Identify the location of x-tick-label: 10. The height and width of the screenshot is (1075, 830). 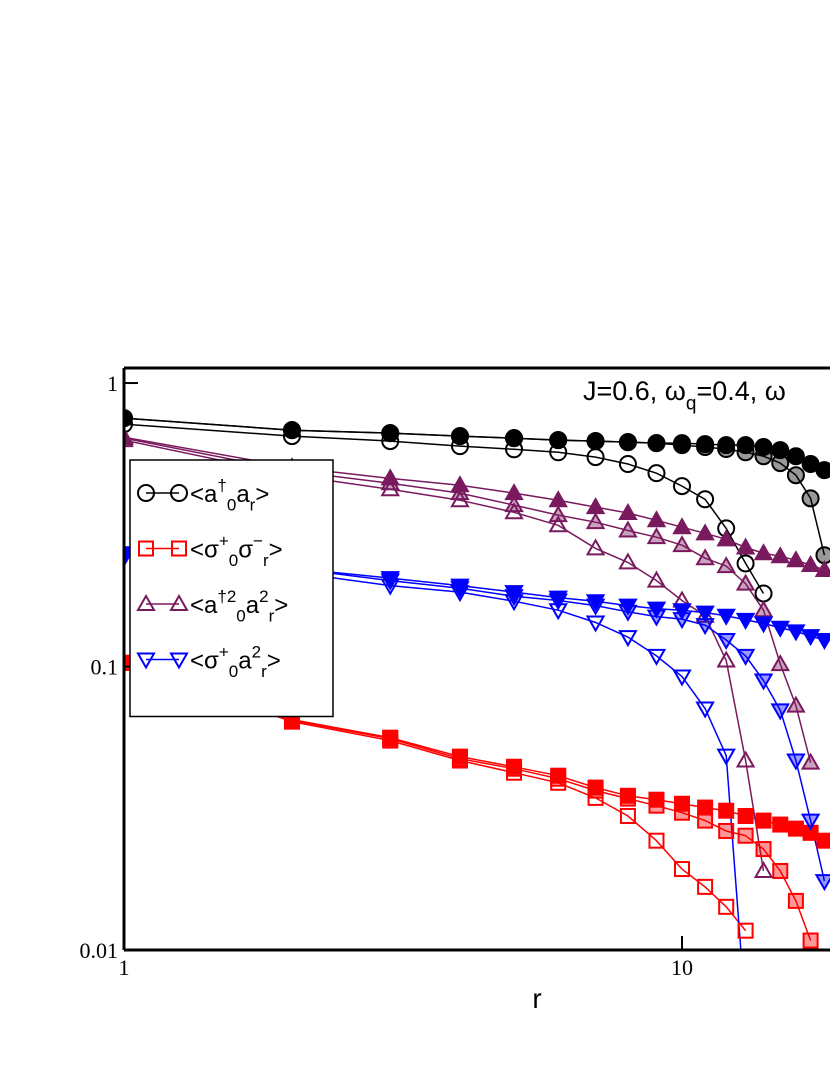
(682, 967).